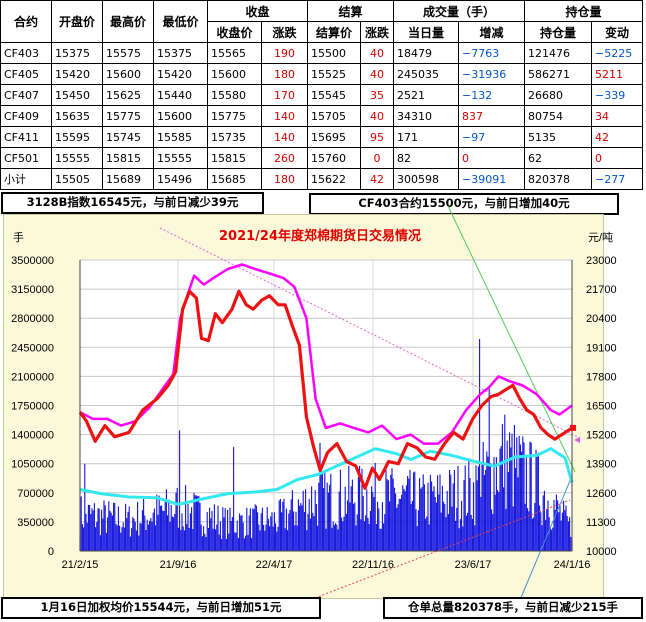  I want to click on table-cell-oi: 26680, so click(558, 95).